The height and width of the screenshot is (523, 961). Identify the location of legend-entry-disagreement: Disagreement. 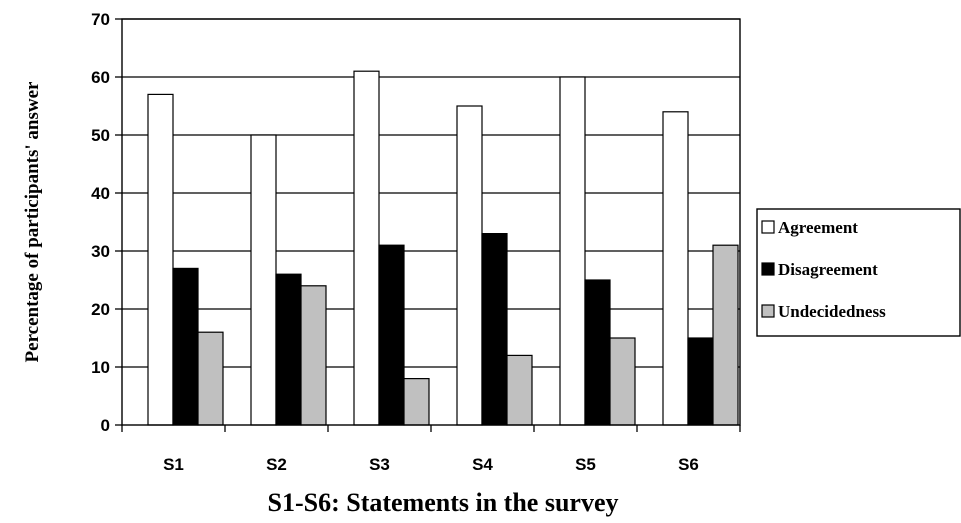
(828, 269).